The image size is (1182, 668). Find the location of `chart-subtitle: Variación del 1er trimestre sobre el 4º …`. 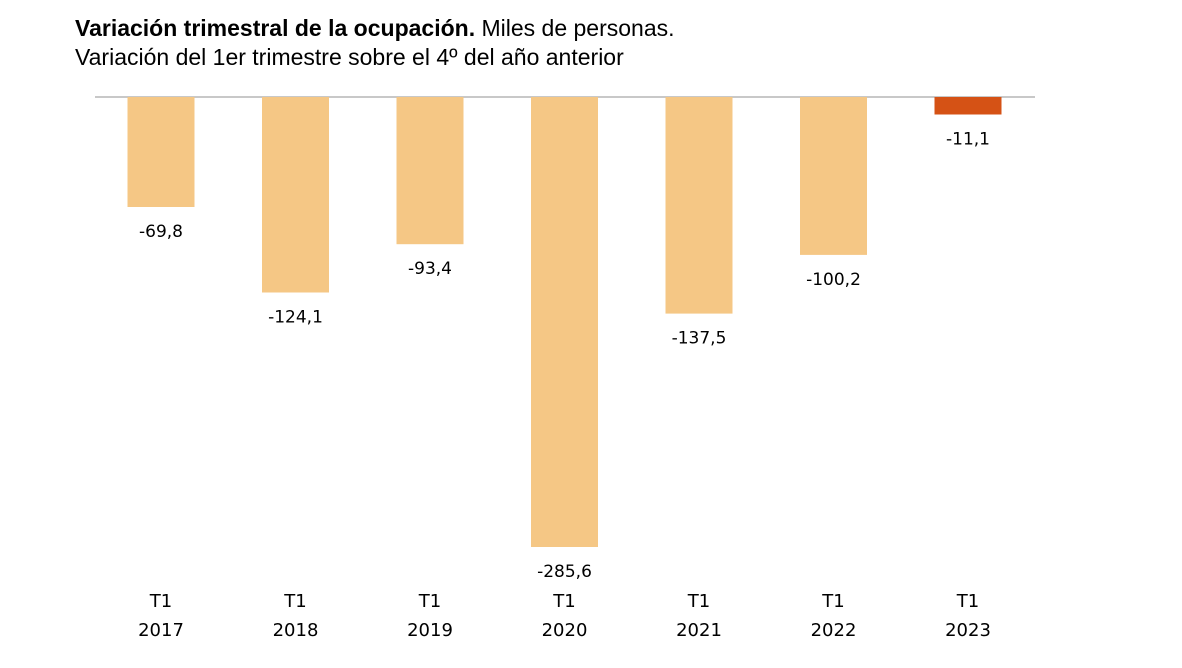

chart-subtitle: Variación del 1er trimestre sobre el 4º … is located at coordinates (349, 57).